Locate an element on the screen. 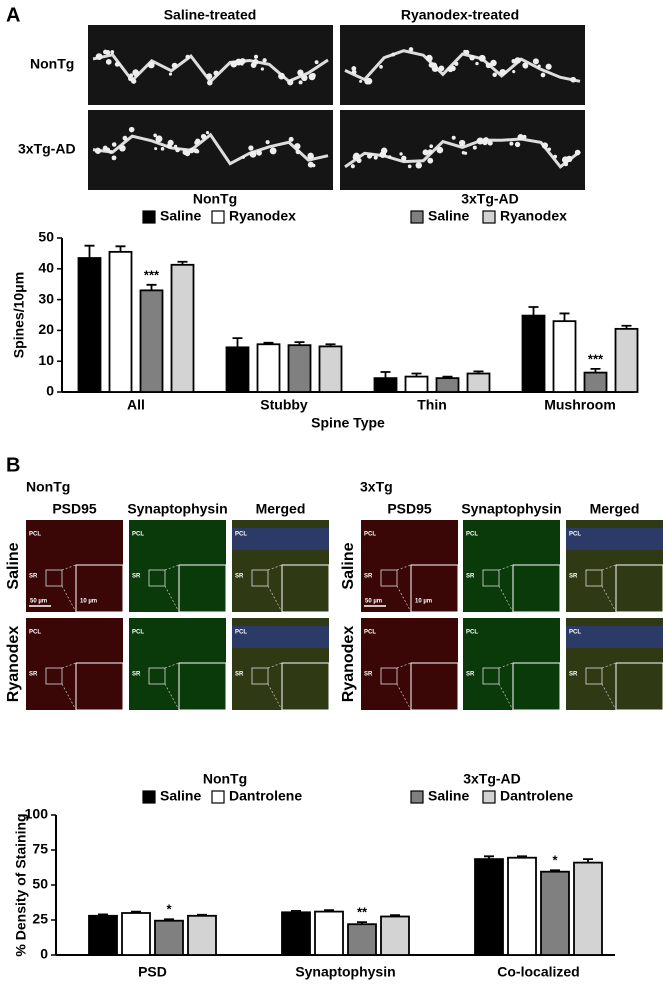 Image resolution: width=667 pixels, height=992 pixels. y-tick-label: 50 is located at coordinates (40, 884).